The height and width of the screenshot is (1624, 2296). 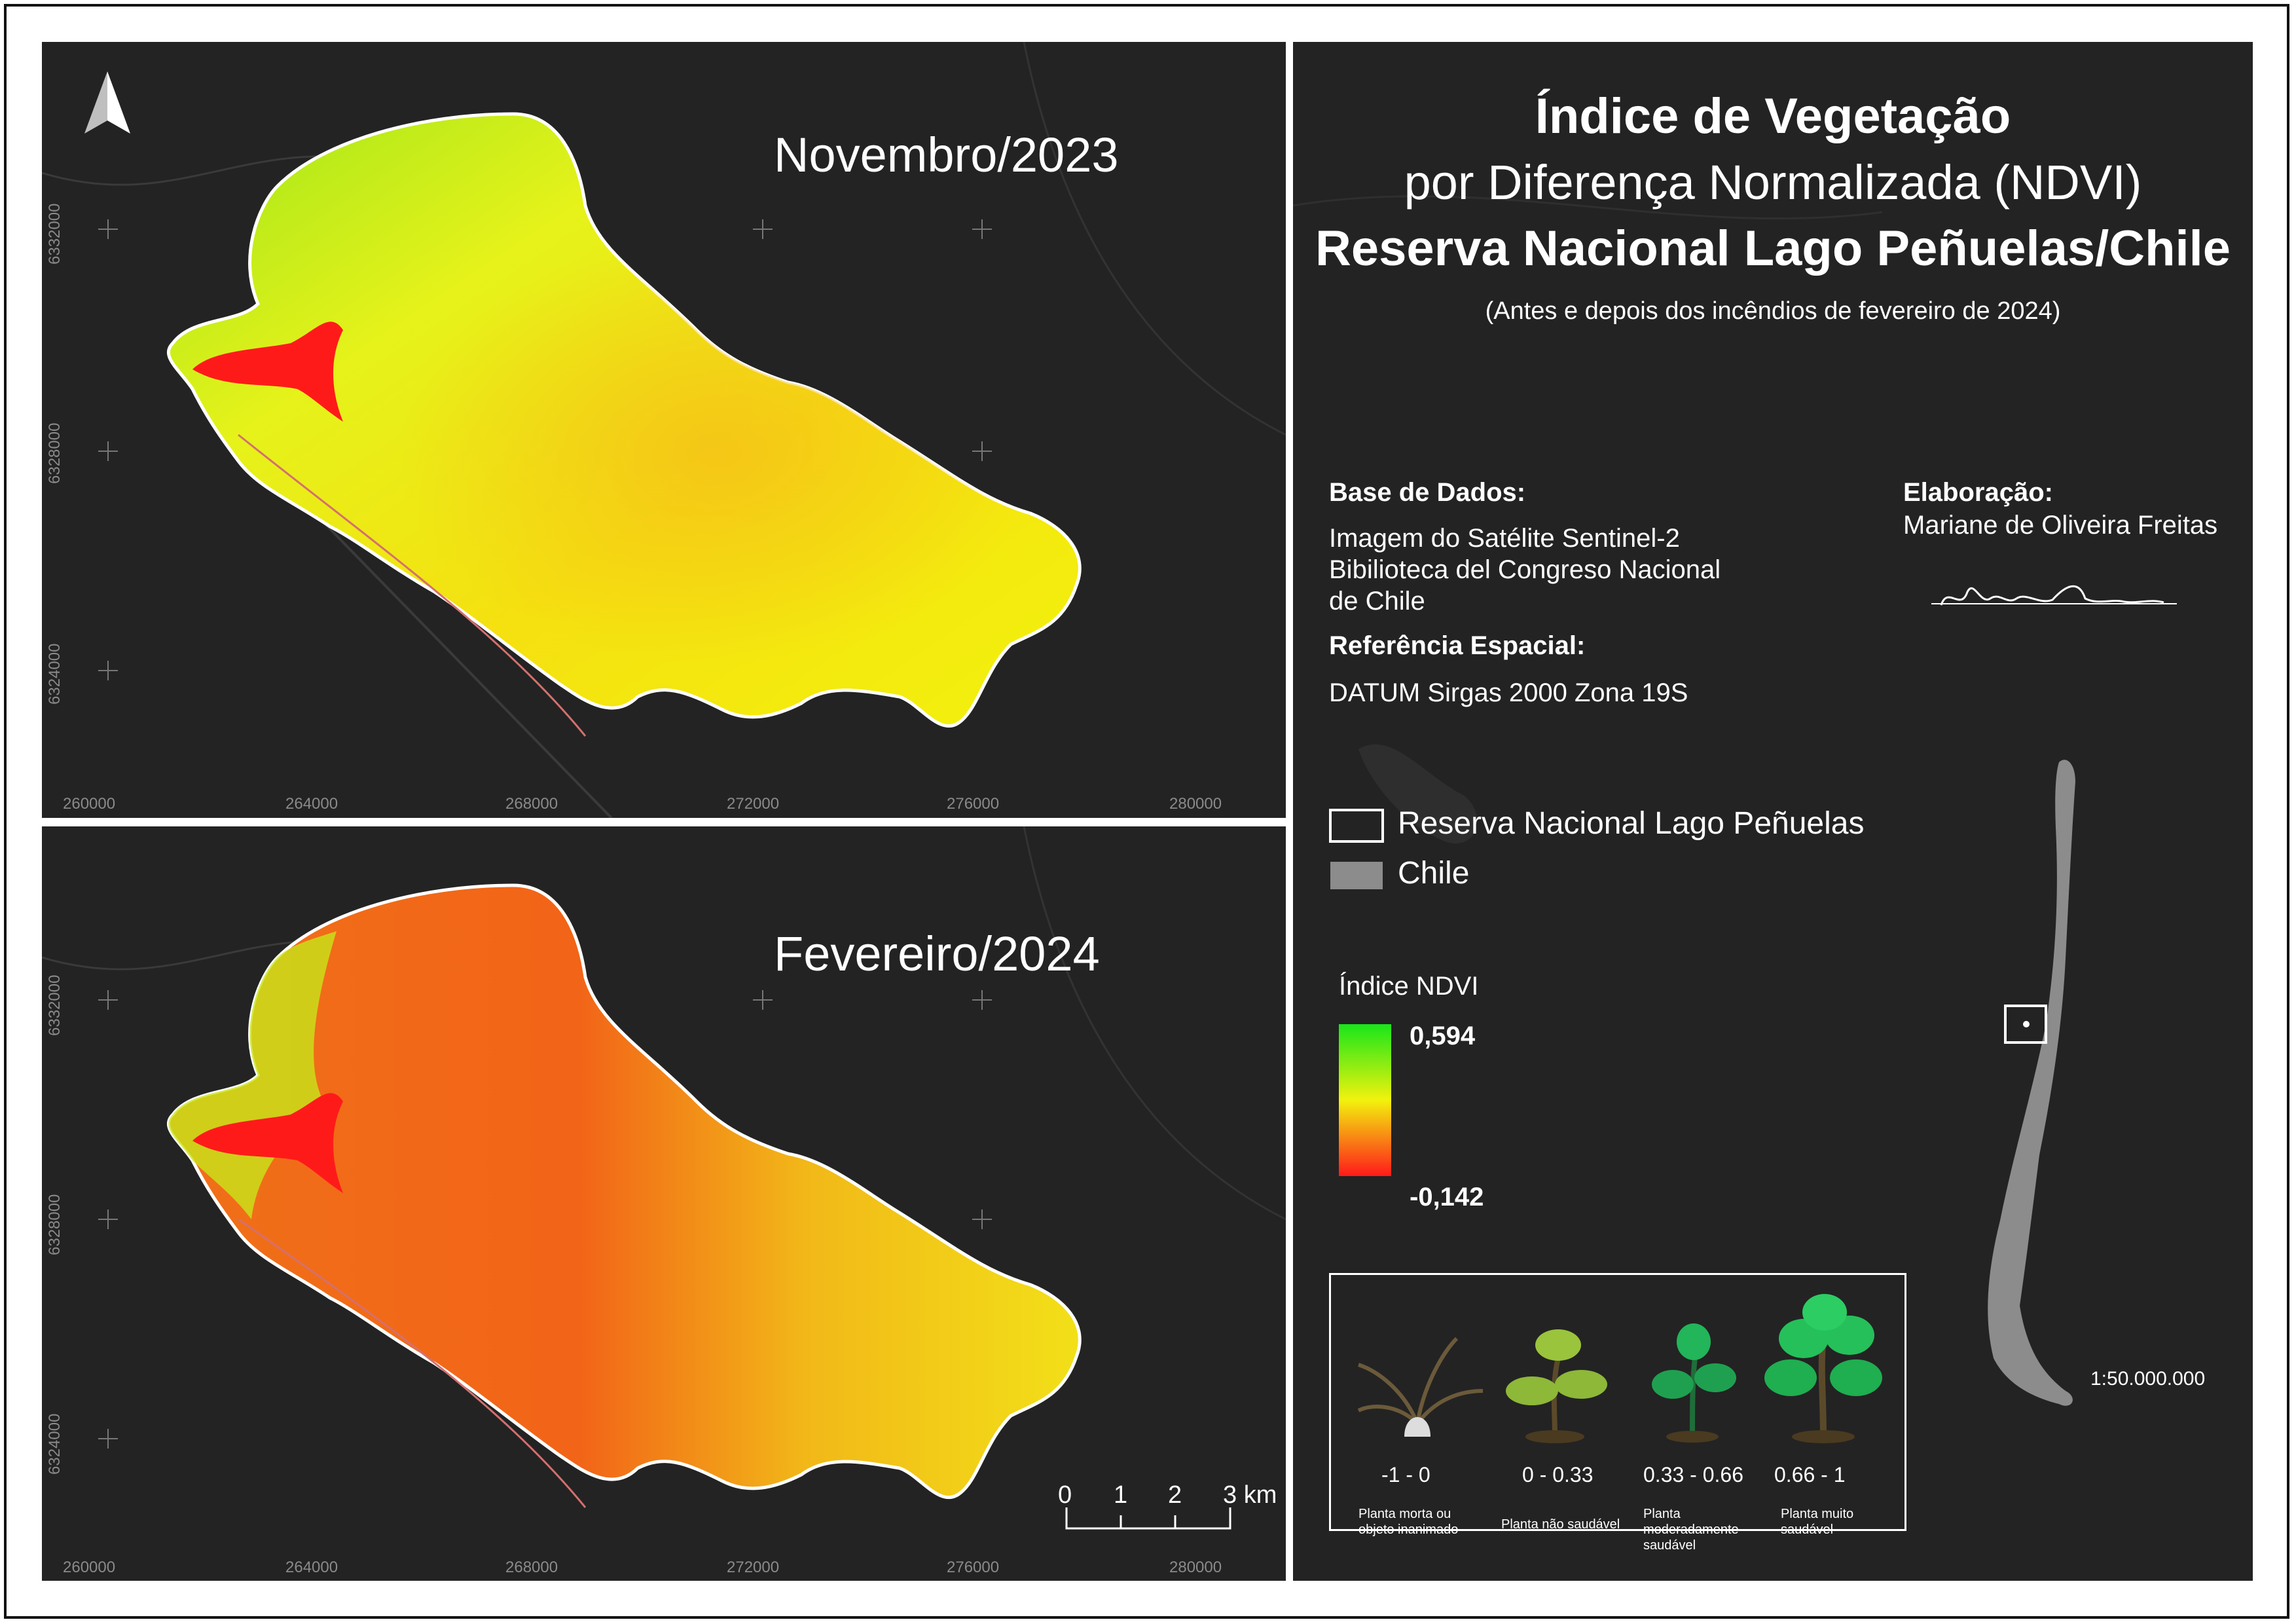 What do you see at coordinates (1427, 492) in the screenshot?
I see `base-dados-label: Base de Dados:` at bounding box center [1427, 492].